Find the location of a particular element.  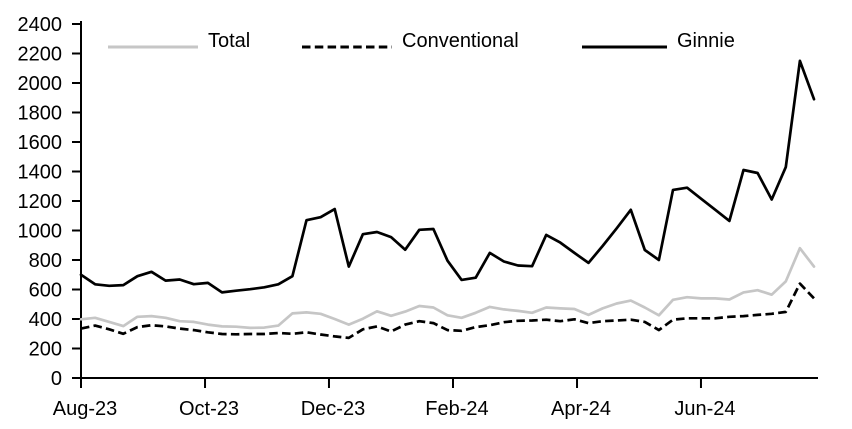

y-axis-label: 1200 is located at coordinates (40, 202).